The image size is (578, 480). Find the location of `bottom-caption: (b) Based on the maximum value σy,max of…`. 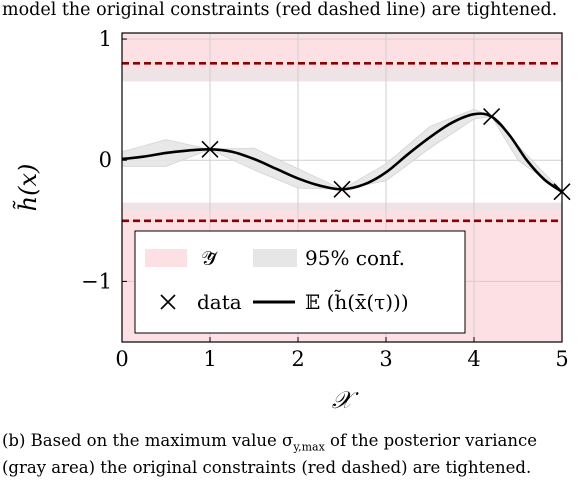

bottom-caption: (b) Based on the maximum value σy,max of… is located at coordinates (269, 454).